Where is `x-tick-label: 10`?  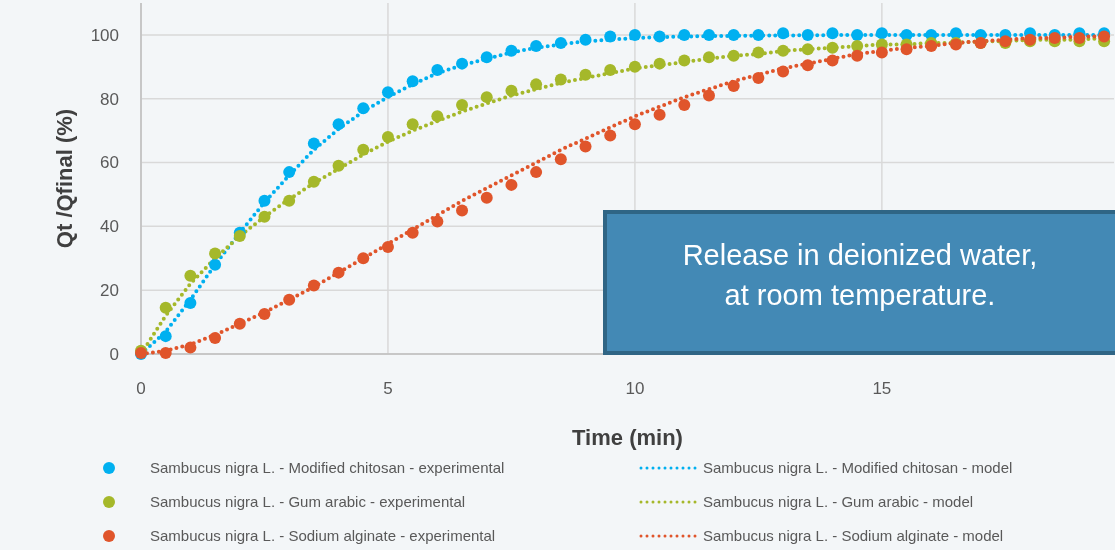 x-tick-label: 10 is located at coordinates (635, 388).